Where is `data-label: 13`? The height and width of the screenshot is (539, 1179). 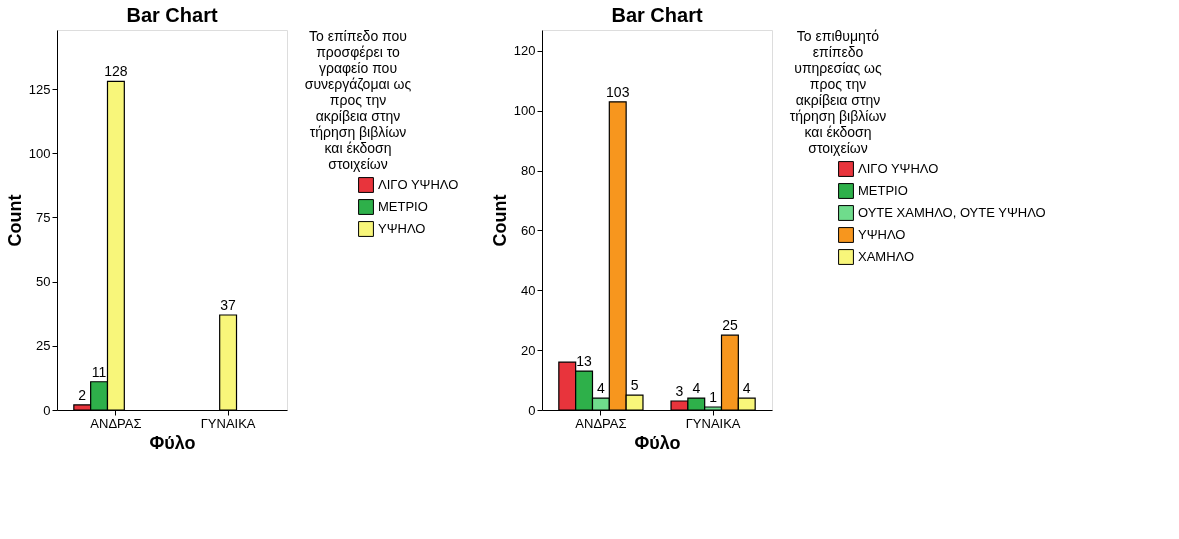 data-label: 13 is located at coordinates (584, 361).